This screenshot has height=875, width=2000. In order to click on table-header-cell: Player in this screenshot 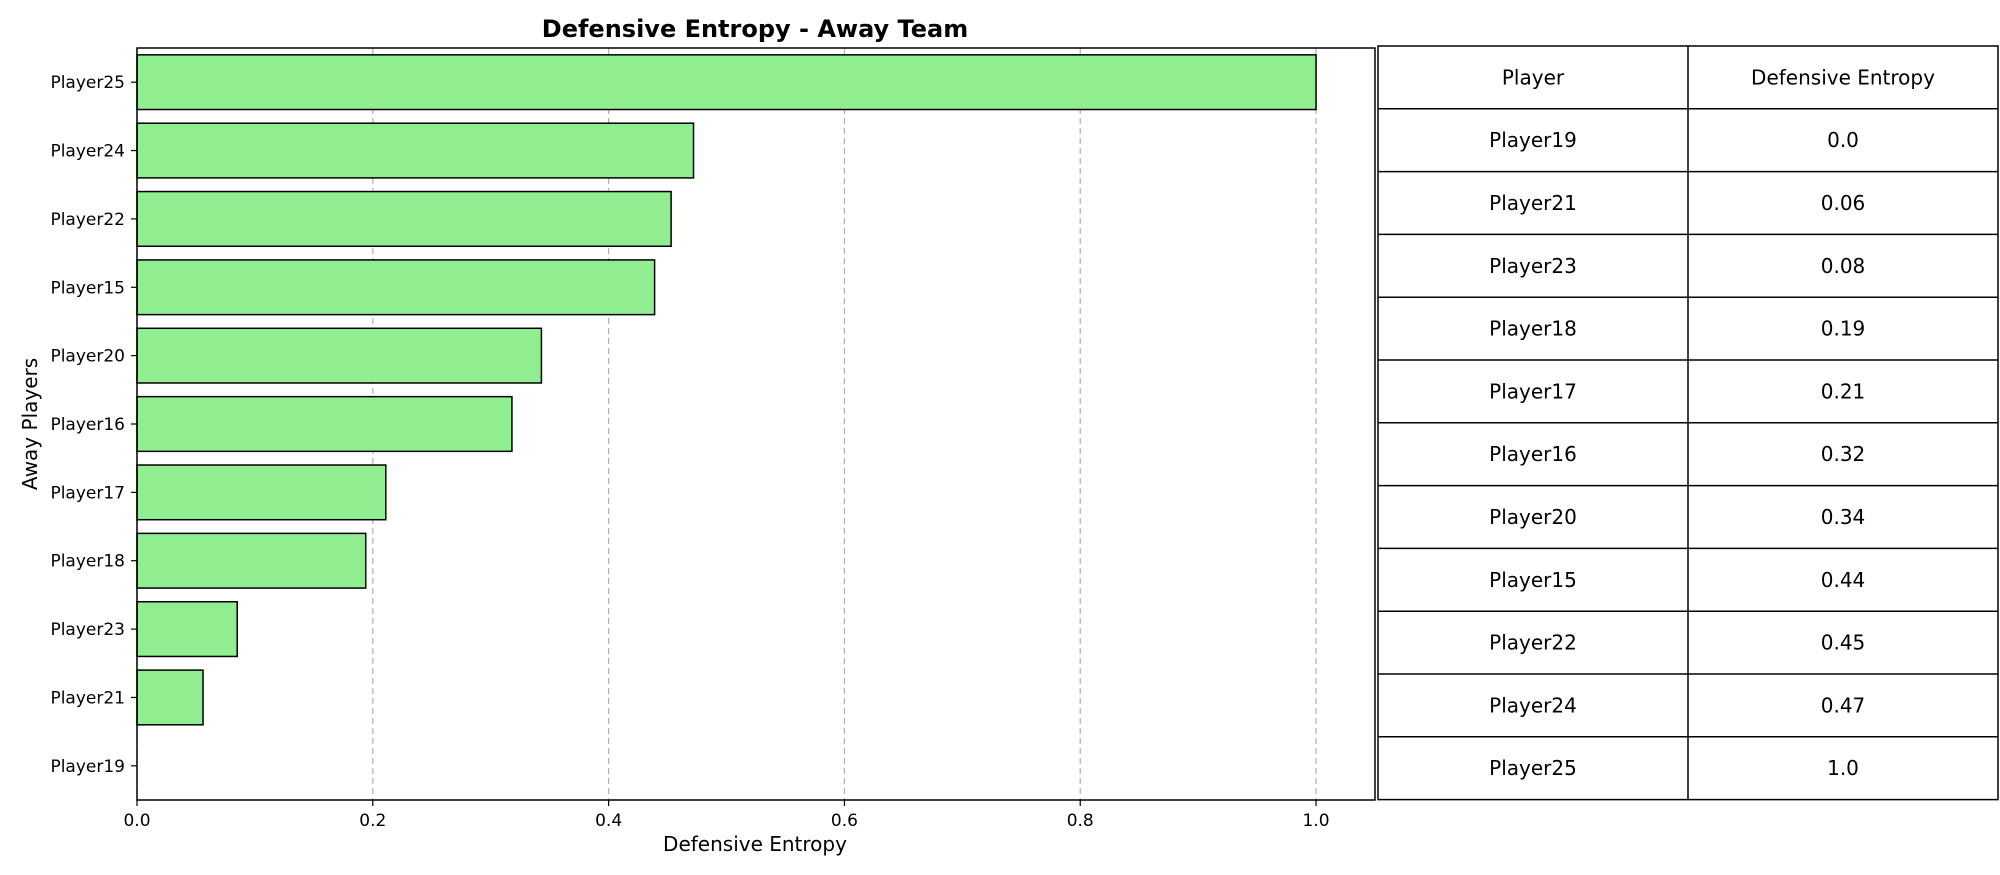, I will do `click(1533, 77)`.